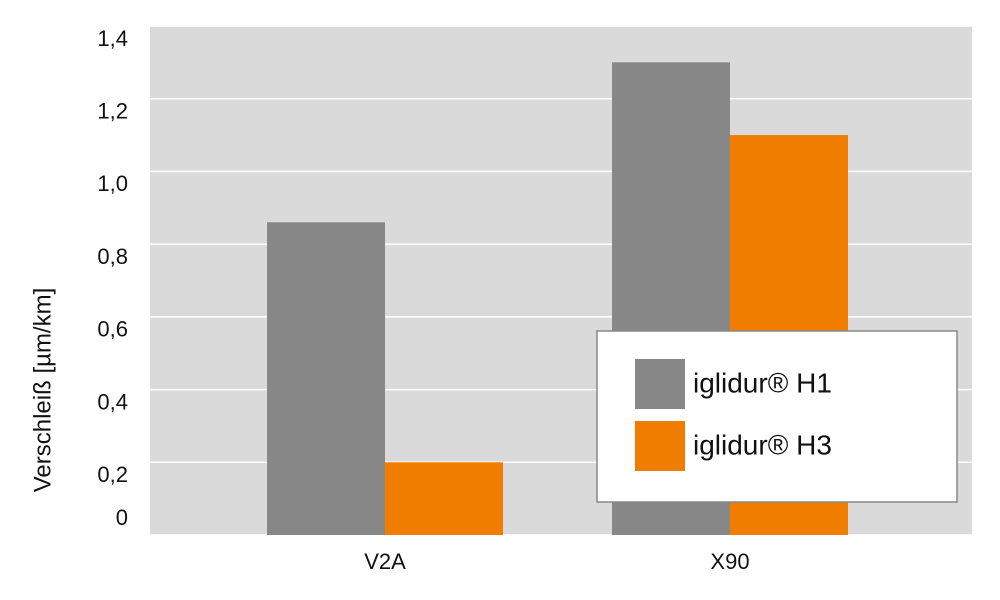  What do you see at coordinates (112, 111) in the screenshot?
I see `y-tick-label: 1,2` at bounding box center [112, 111].